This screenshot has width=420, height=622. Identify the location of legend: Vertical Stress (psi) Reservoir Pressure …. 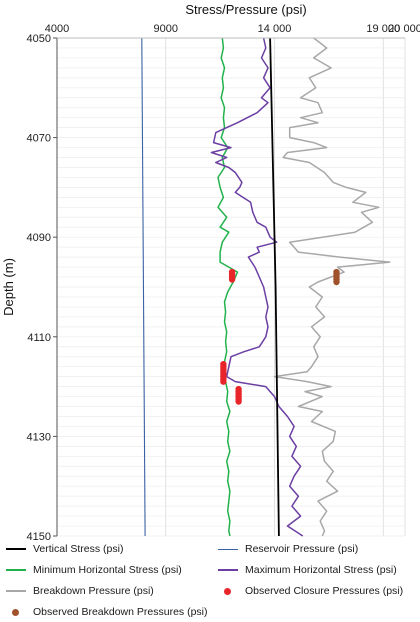
(210, 581).